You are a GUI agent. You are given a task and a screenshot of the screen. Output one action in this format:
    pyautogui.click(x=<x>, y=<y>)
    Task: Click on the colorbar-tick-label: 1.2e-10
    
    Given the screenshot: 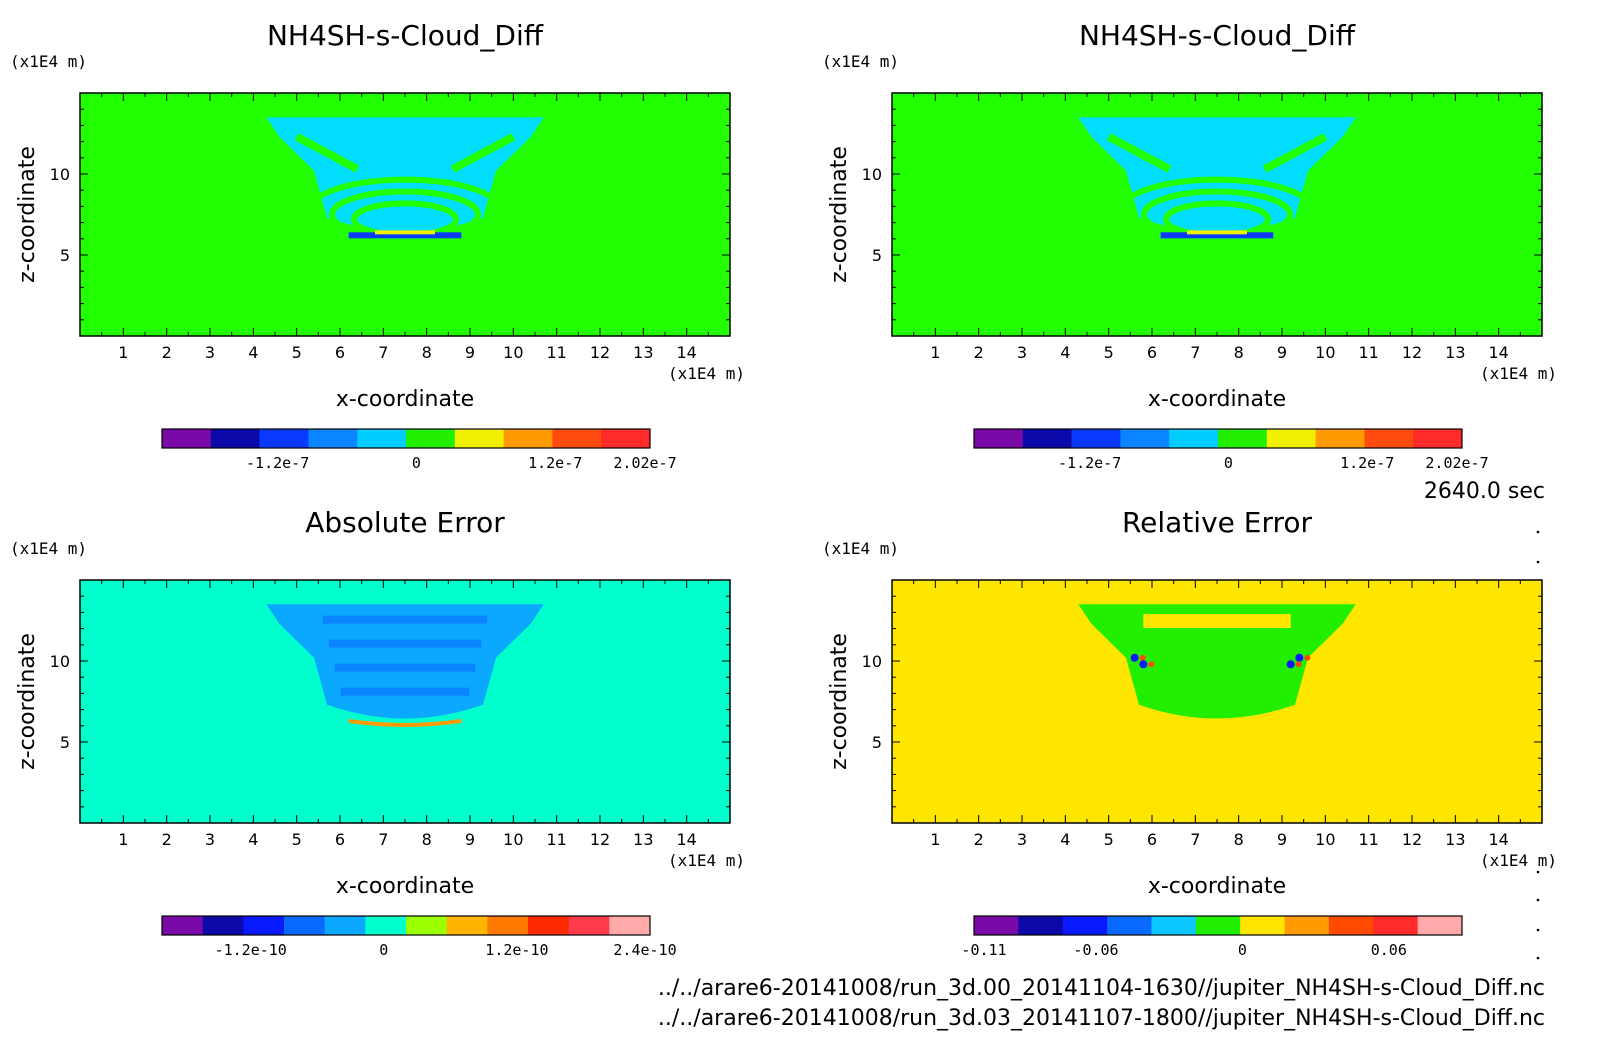 What is the action you would take?
    pyautogui.click(x=516, y=950)
    